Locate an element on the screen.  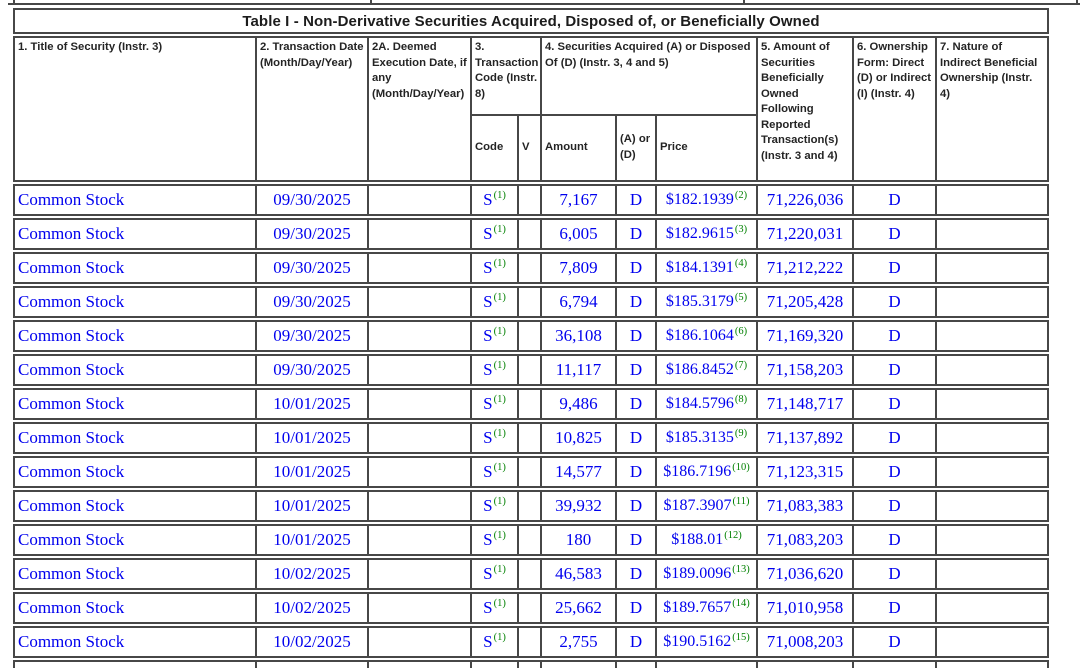
shares-owned-cell: 71,205,428 is located at coordinates (806, 302).